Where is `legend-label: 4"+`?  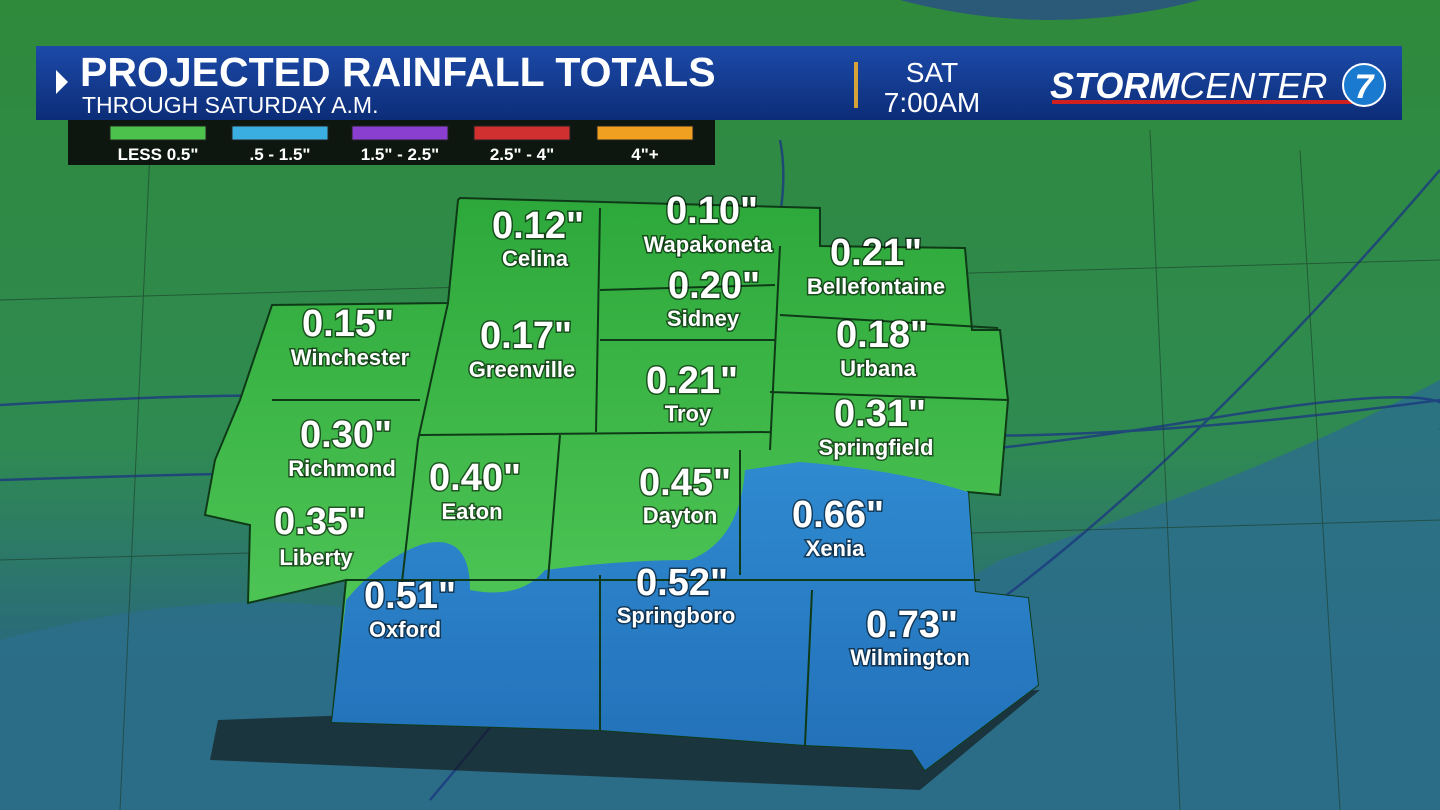
legend-label: 4"+ is located at coordinates (645, 154).